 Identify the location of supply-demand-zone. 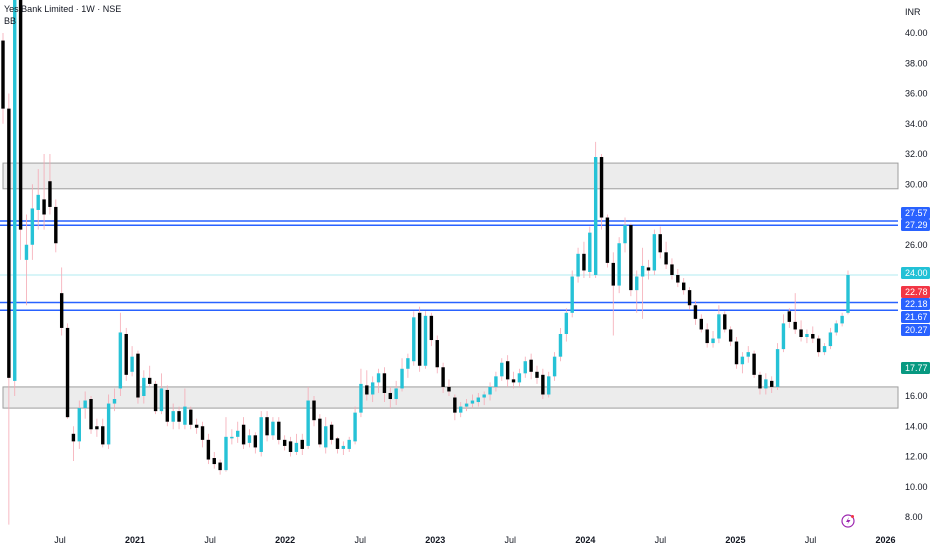
(450, 176).